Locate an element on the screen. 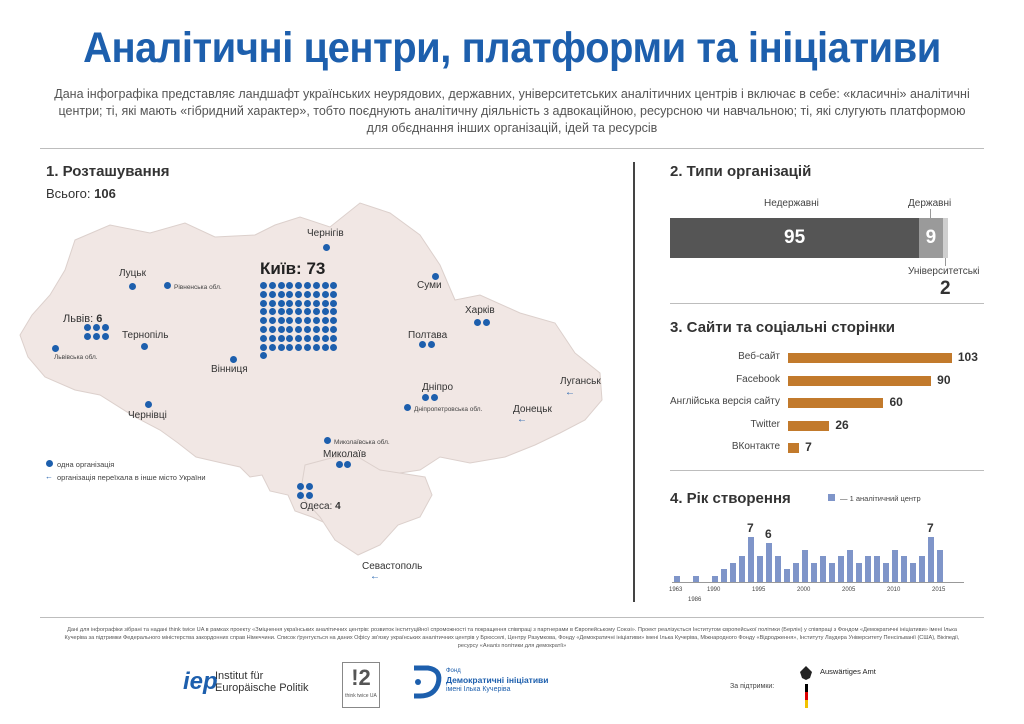 The height and width of the screenshot is (724, 1024). kyiv-label: Київ: 73 is located at coordinates (292, 269).